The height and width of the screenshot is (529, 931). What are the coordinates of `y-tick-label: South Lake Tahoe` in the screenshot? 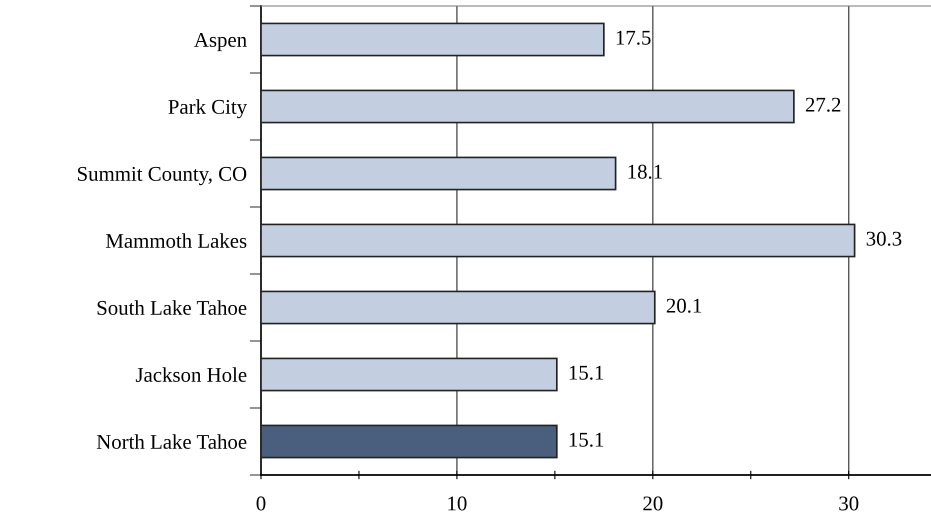 It's located at (172, 307).